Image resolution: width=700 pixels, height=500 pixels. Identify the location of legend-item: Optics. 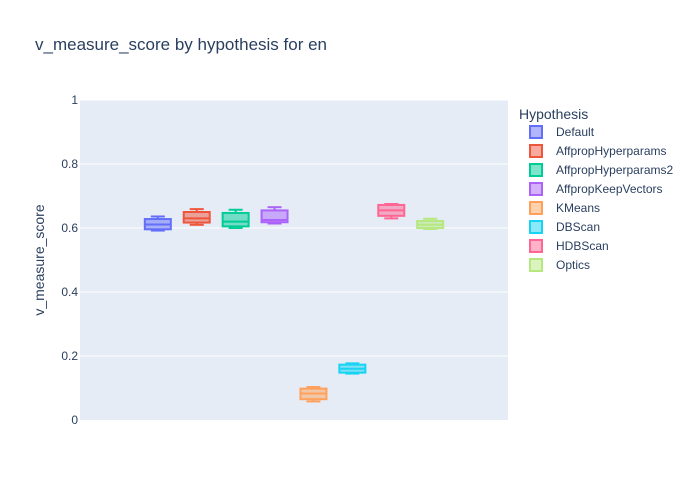
(559, 265).